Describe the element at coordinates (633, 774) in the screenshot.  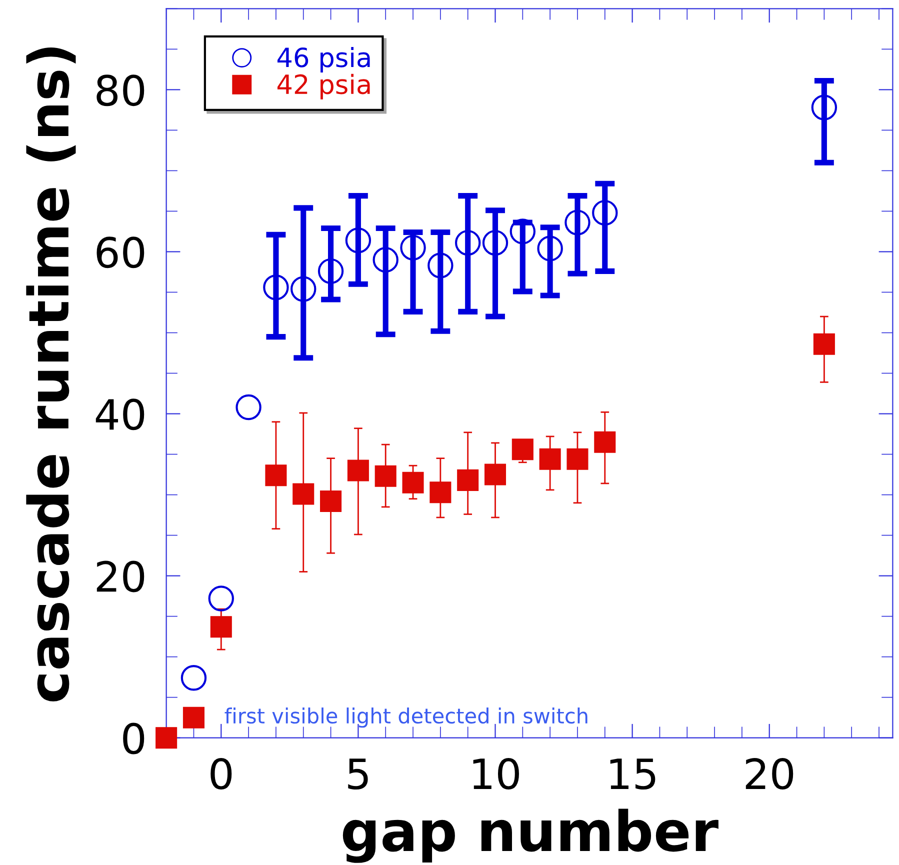
I see `x-tick-label: 15` at that location.